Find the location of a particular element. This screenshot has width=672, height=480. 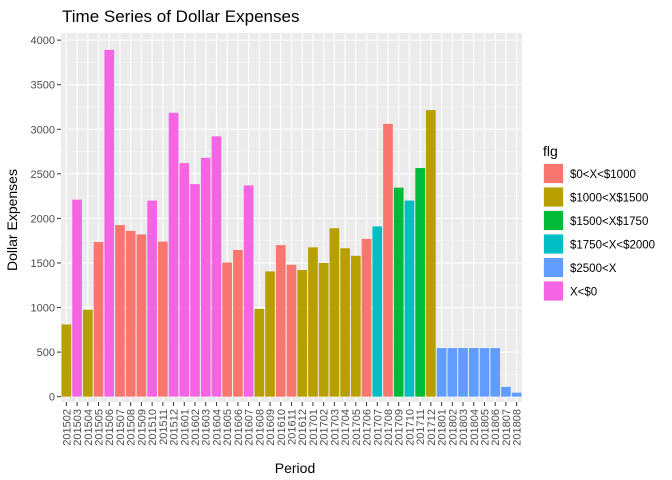

legend-label: $1750<X<$2000 is located at coordinates (612, 246).